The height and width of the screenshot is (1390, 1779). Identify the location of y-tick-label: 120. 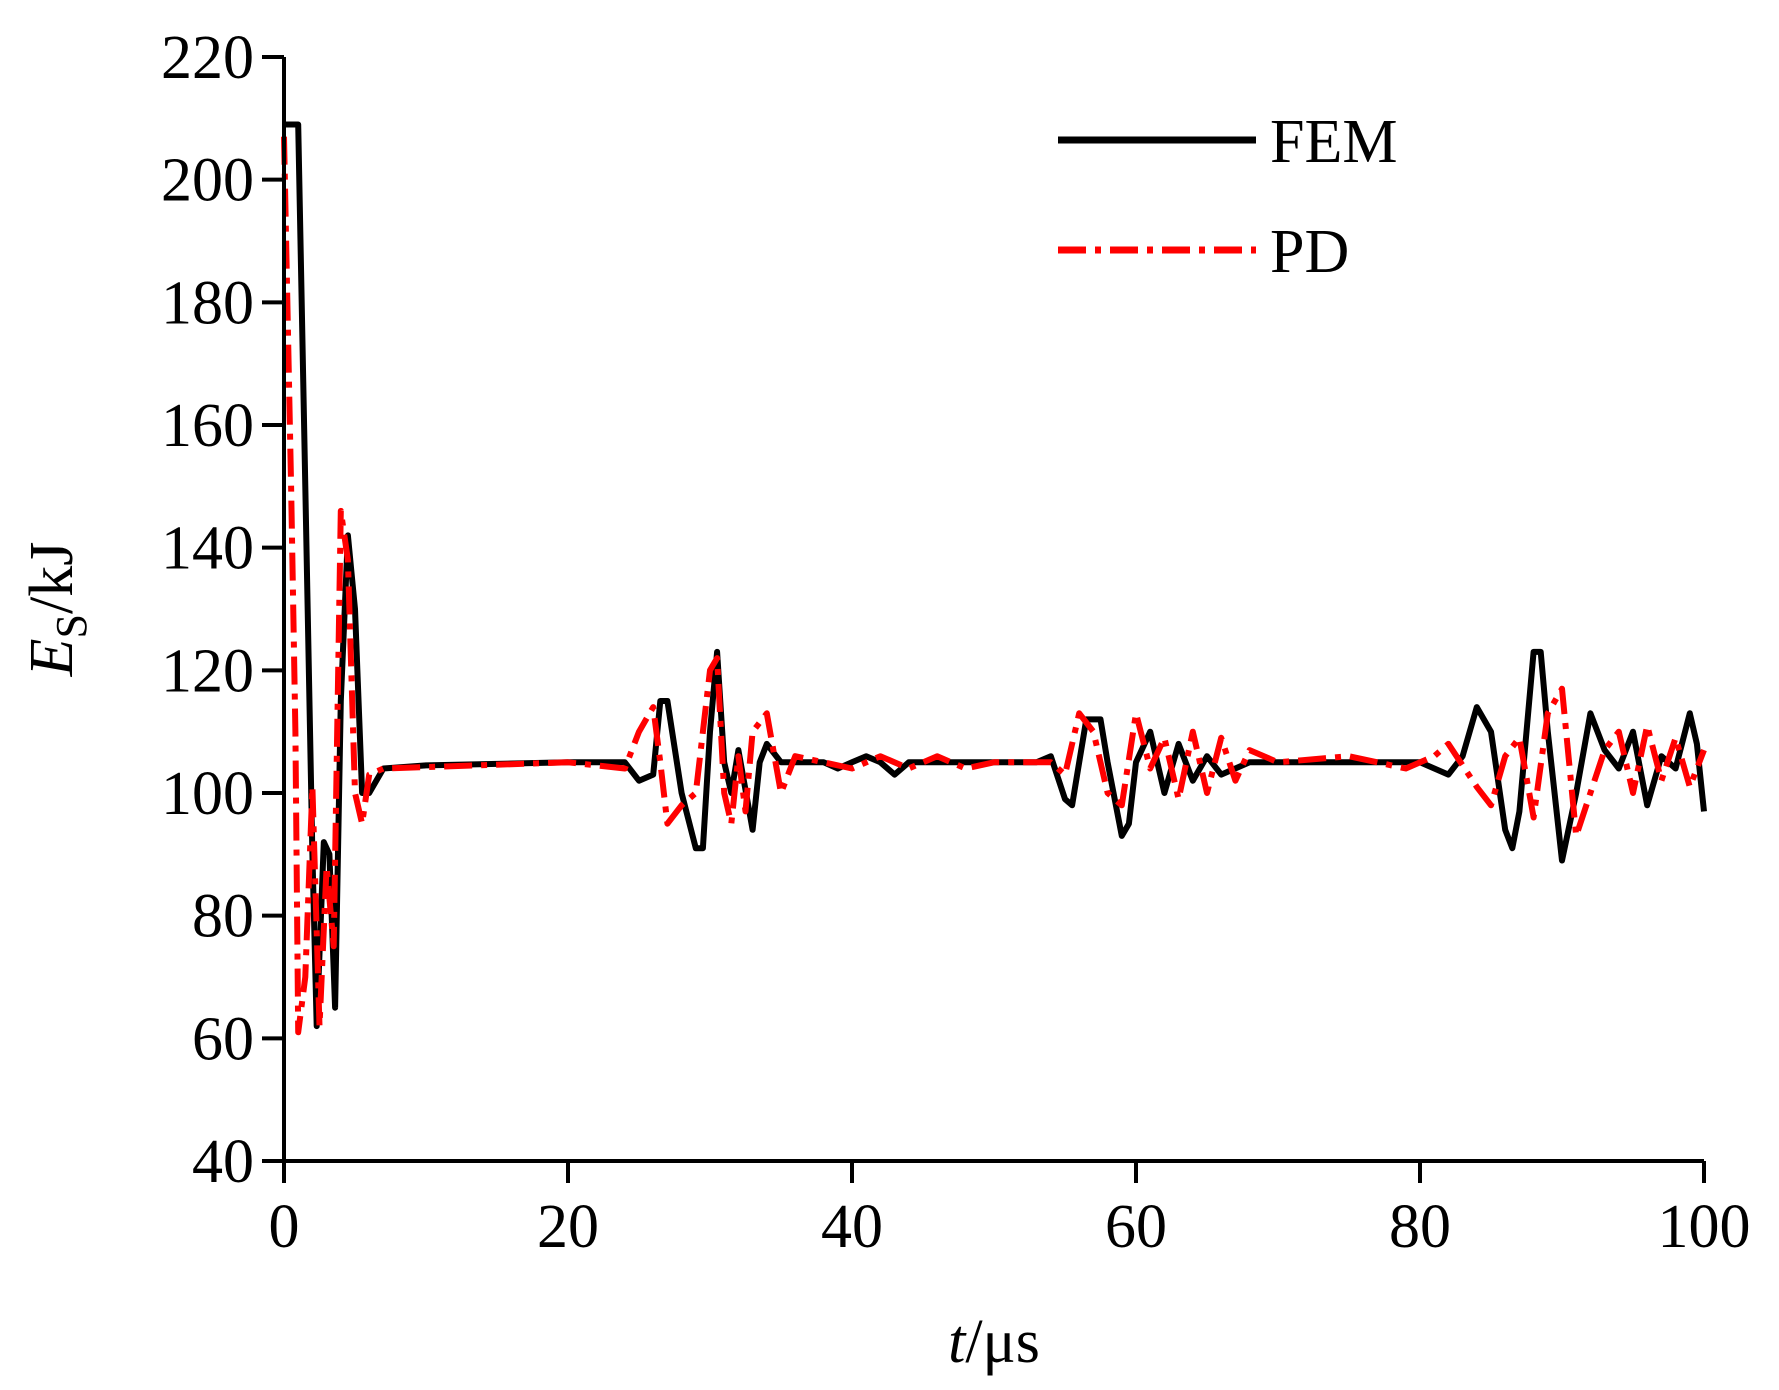
(207, 671).